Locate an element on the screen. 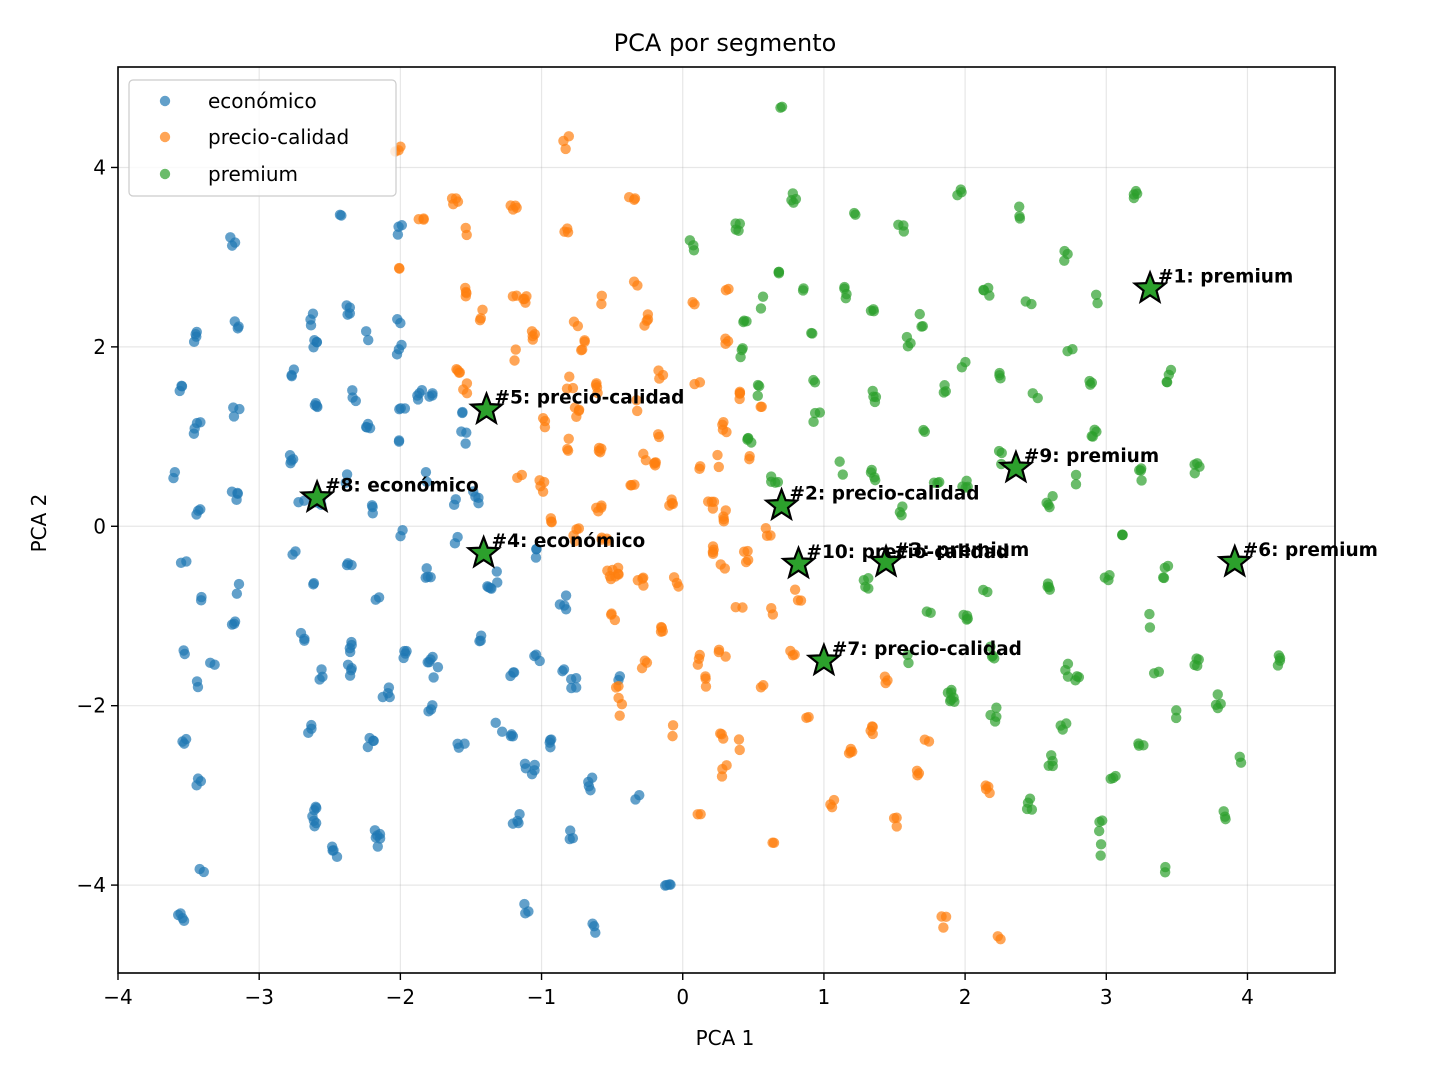 The image size is (1440, 1080). y-tick-label: 2 is located at coordinates (99, 347).